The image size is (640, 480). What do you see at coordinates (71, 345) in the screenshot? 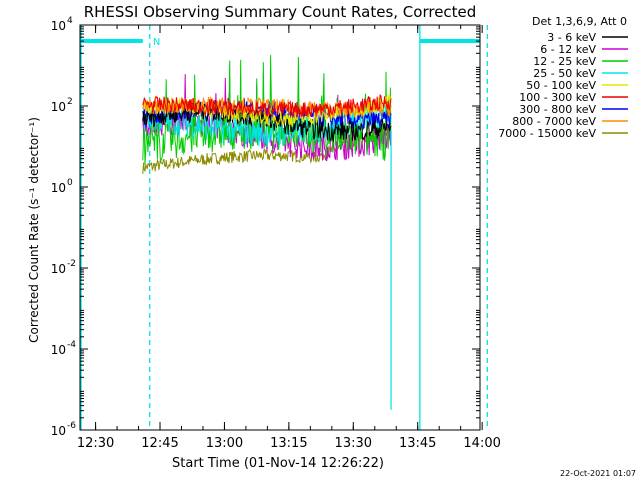
I see `y-tick-exp-1: -4` at bounding box center [71, 345].